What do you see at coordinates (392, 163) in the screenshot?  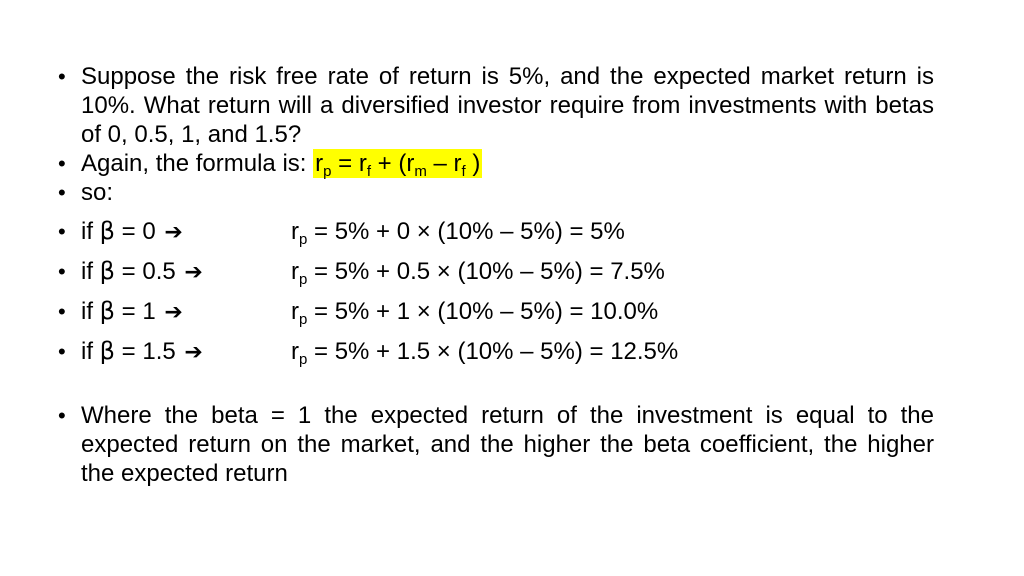 I see `formula-plus: + (r` at bounding box center [392, 163].